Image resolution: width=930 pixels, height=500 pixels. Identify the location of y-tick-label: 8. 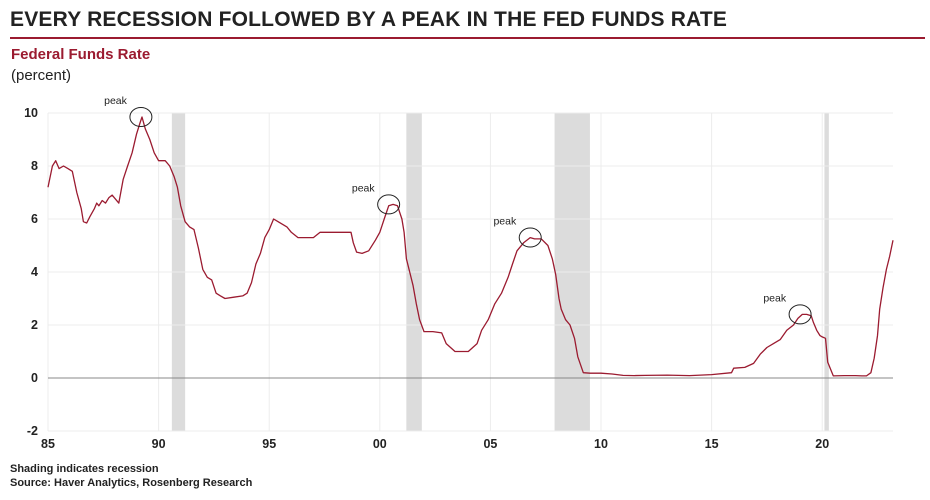
(34, 166).